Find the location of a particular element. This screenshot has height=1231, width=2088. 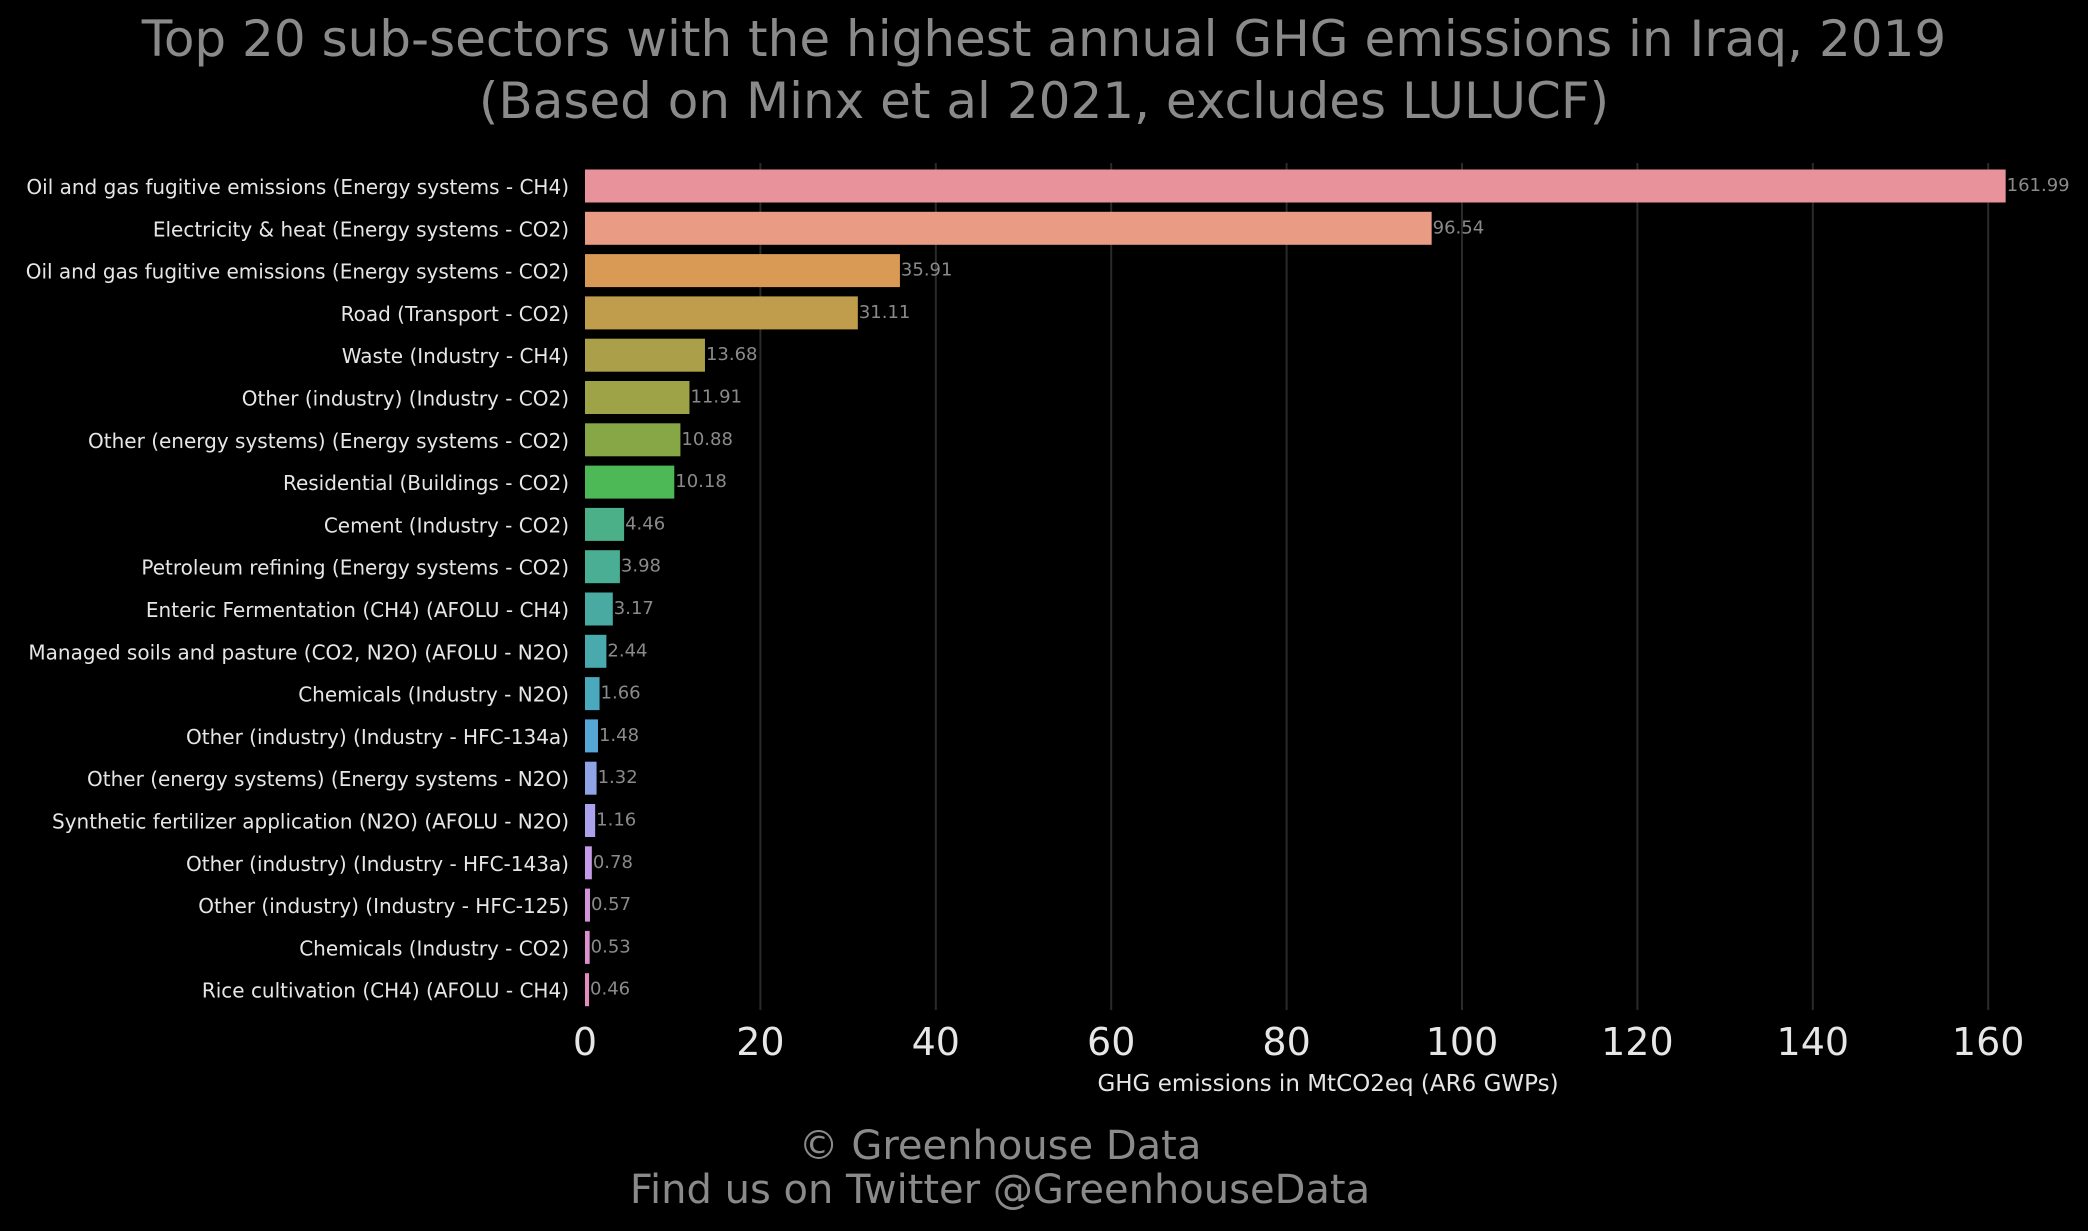

x-axis-tick-labels: 0 20 40 60 80 100 120 140 160 is located at coordinates (1299, 1042).